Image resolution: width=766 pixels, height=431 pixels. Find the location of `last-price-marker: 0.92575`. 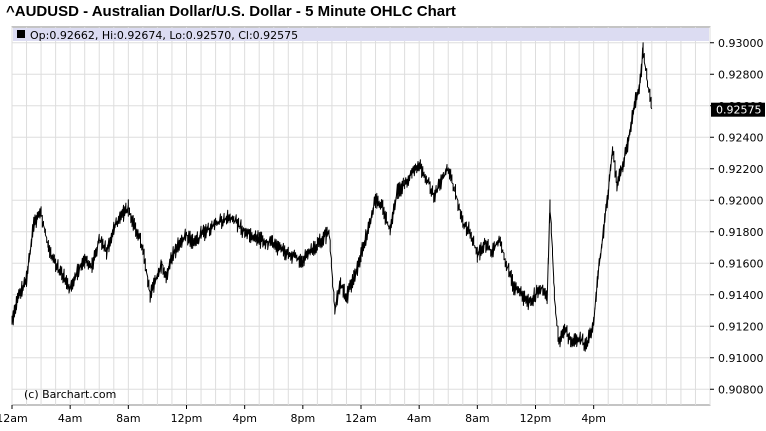

last-price-marker: 0.92575 is located at coordinates (738, 109).